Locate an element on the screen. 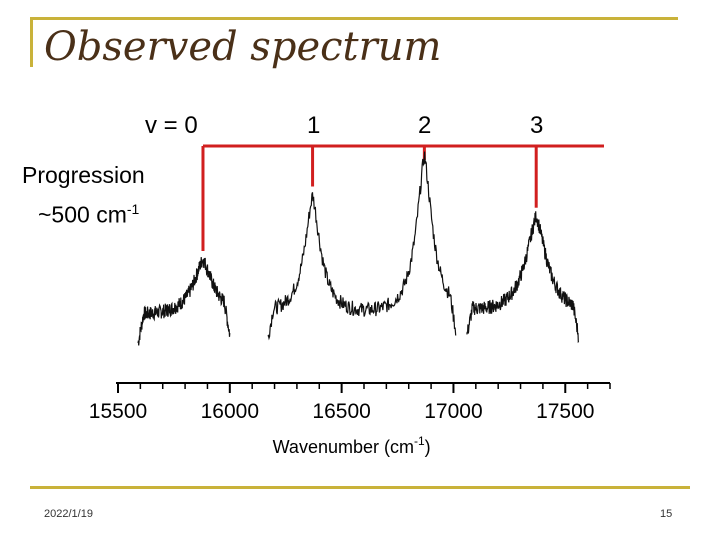 Image resolution: width=720 pixels, height=540 pixels. x-tick-label-3: 17000 is located at coordinates (453, 411).